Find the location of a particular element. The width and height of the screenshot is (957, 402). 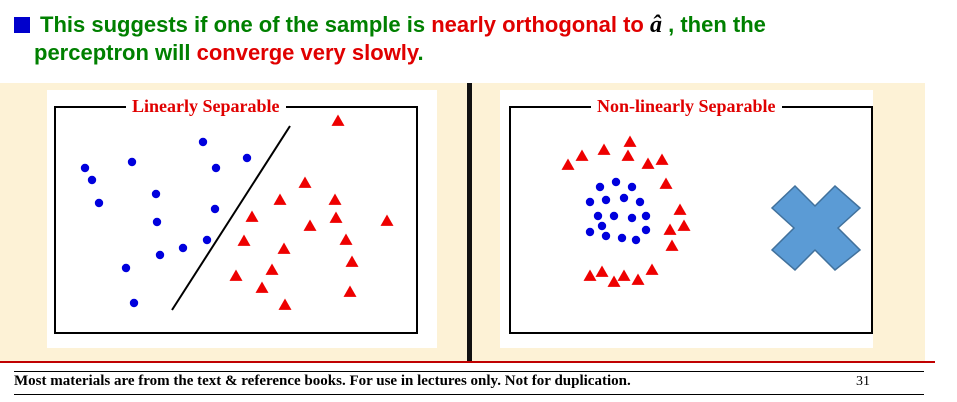

footer-top-rule is located at coordinates (469, 371).